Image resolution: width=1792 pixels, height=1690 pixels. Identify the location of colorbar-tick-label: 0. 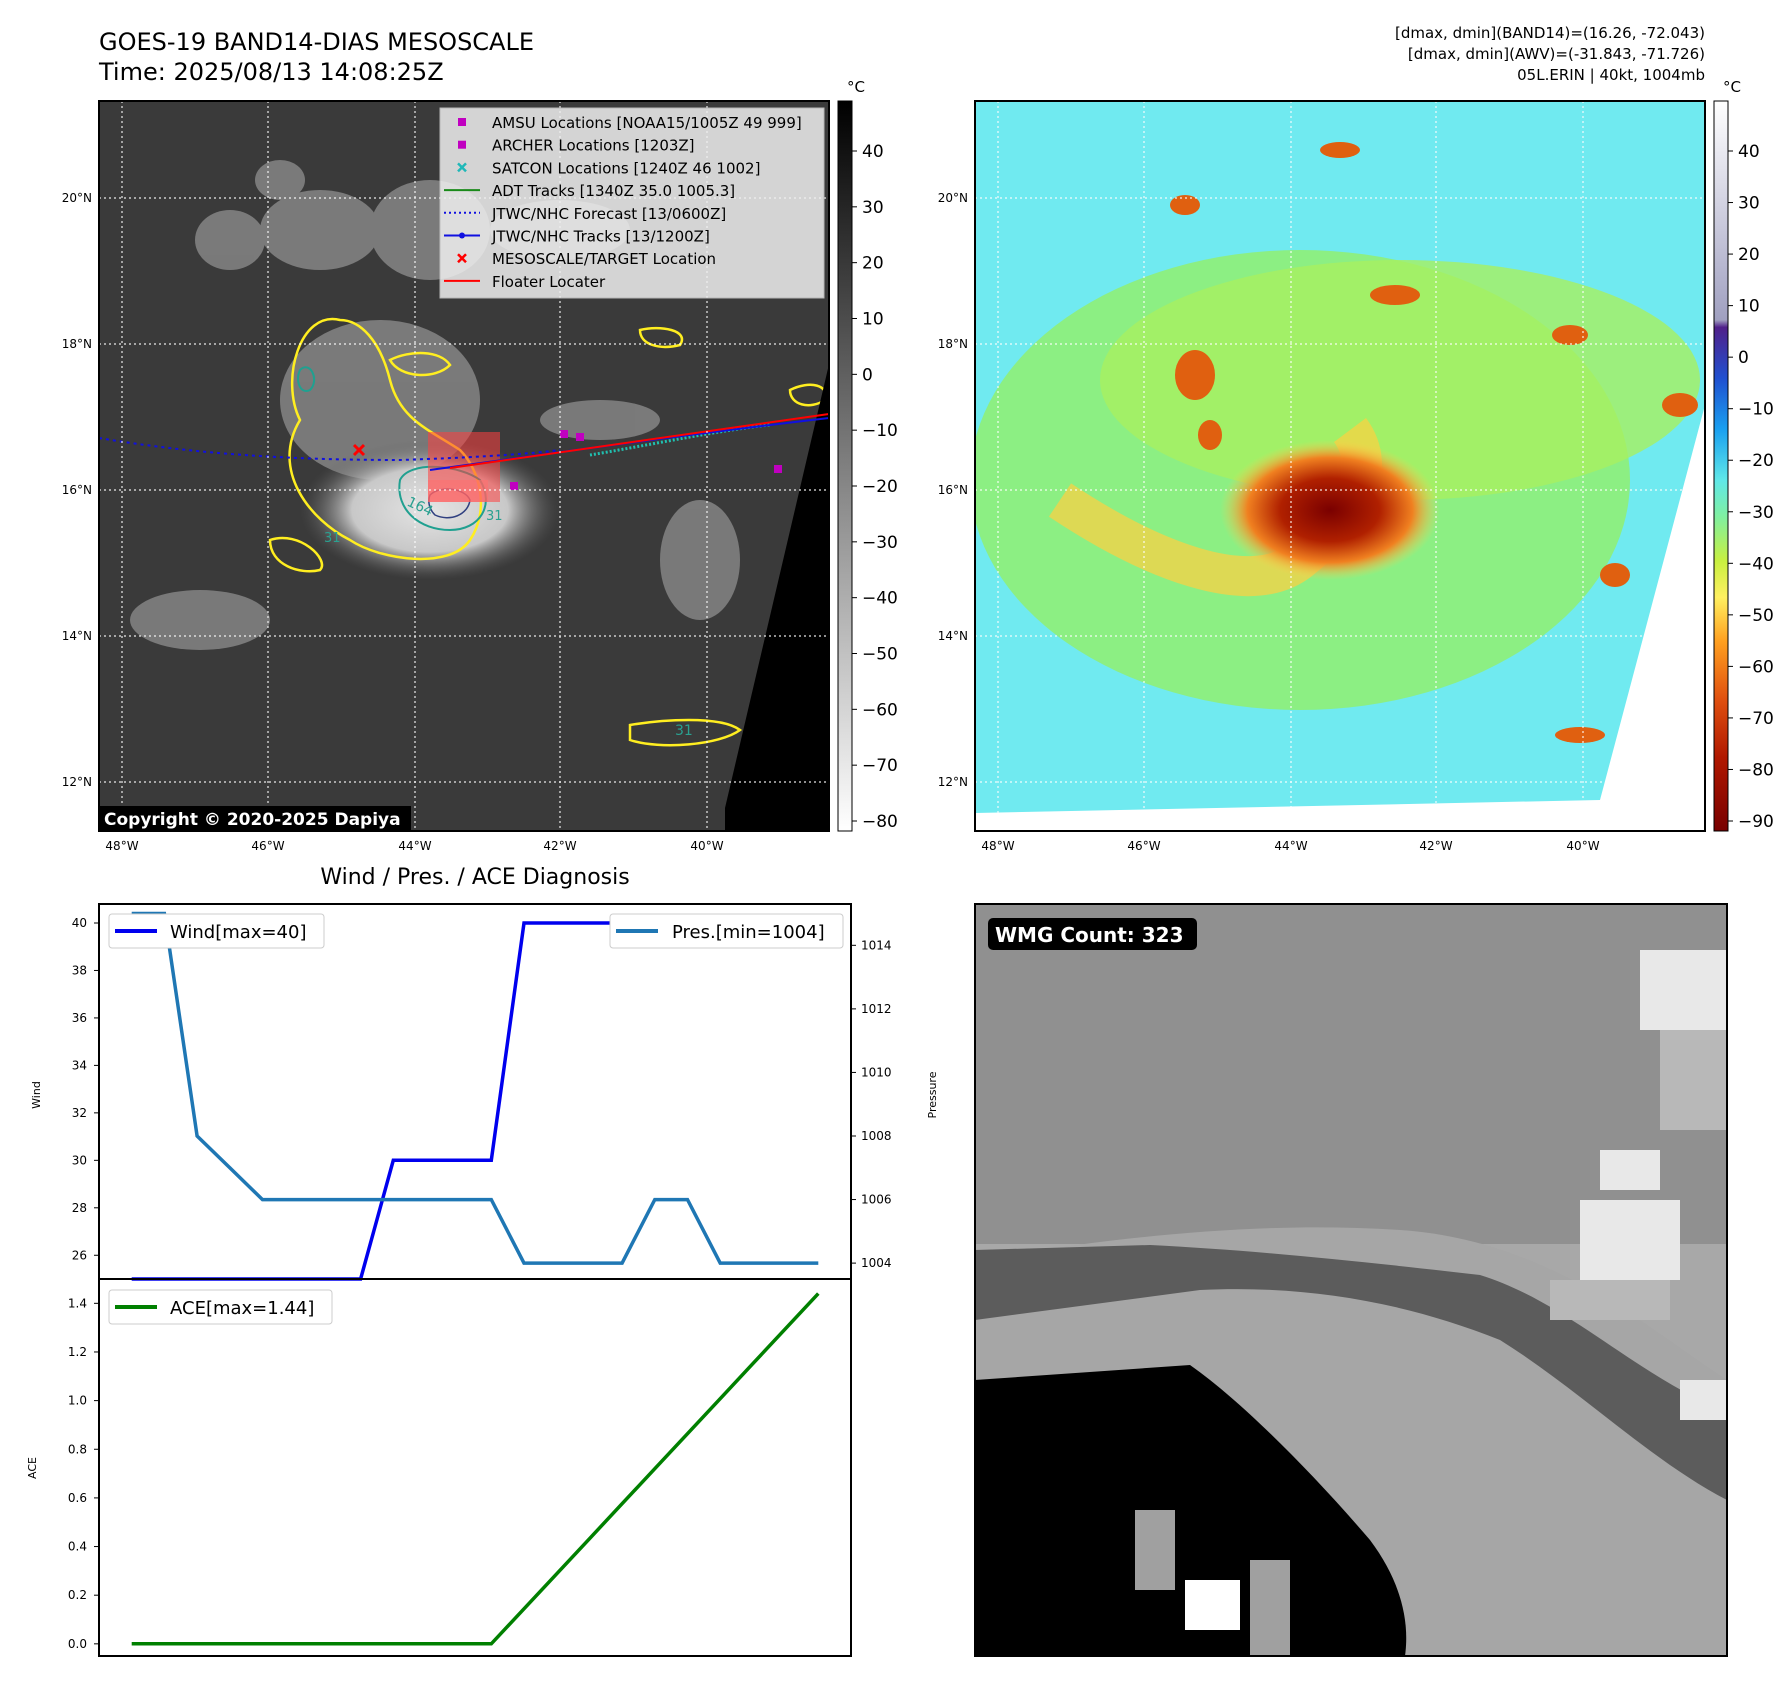
(1743, 358).